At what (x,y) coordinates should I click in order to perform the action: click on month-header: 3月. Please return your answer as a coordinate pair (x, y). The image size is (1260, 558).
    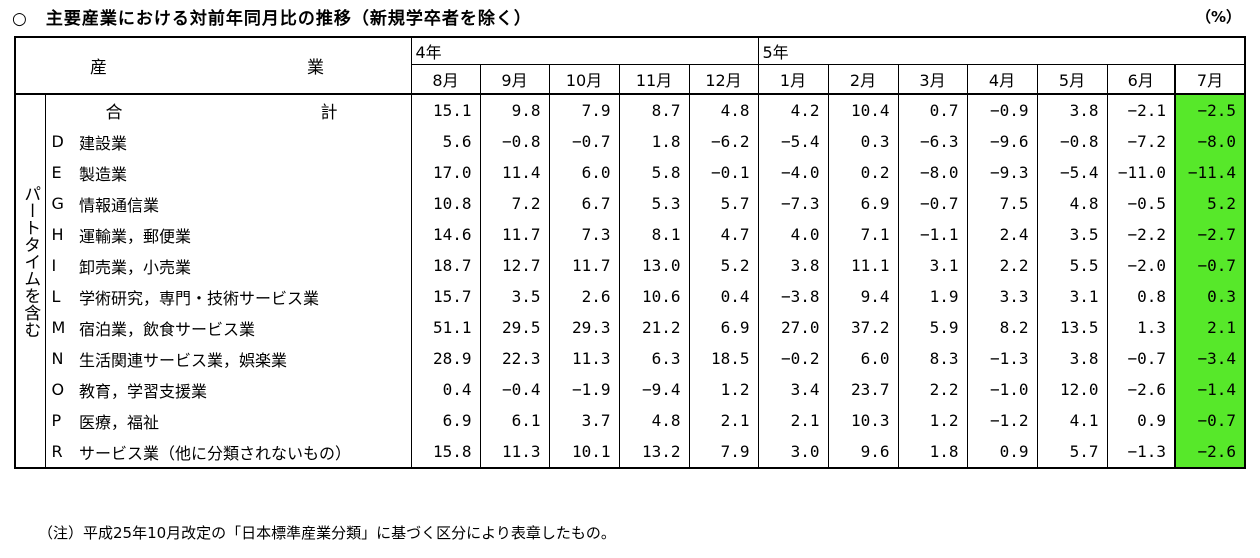
    Looking at the image, I should click on (932, 79).